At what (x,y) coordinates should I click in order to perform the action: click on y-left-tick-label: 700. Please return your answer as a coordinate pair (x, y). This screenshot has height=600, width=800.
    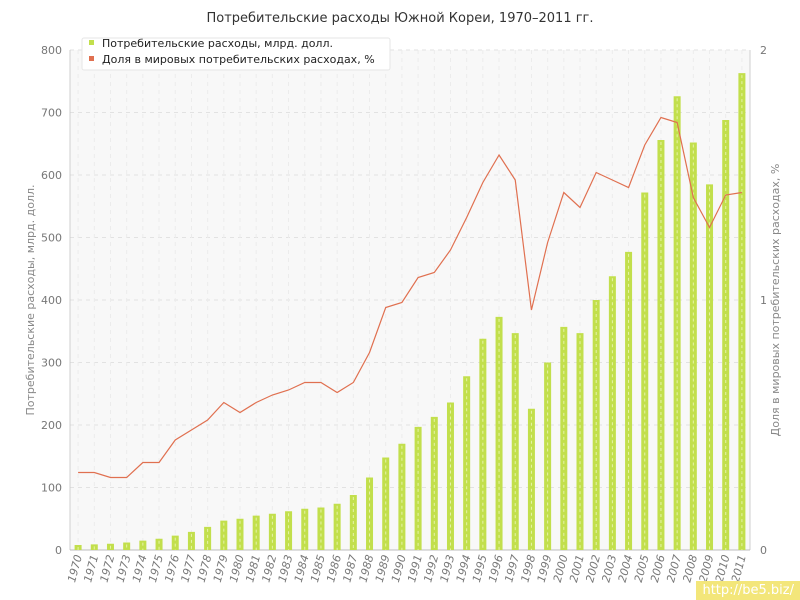
    Looking at the image, I should click on (51, 113).